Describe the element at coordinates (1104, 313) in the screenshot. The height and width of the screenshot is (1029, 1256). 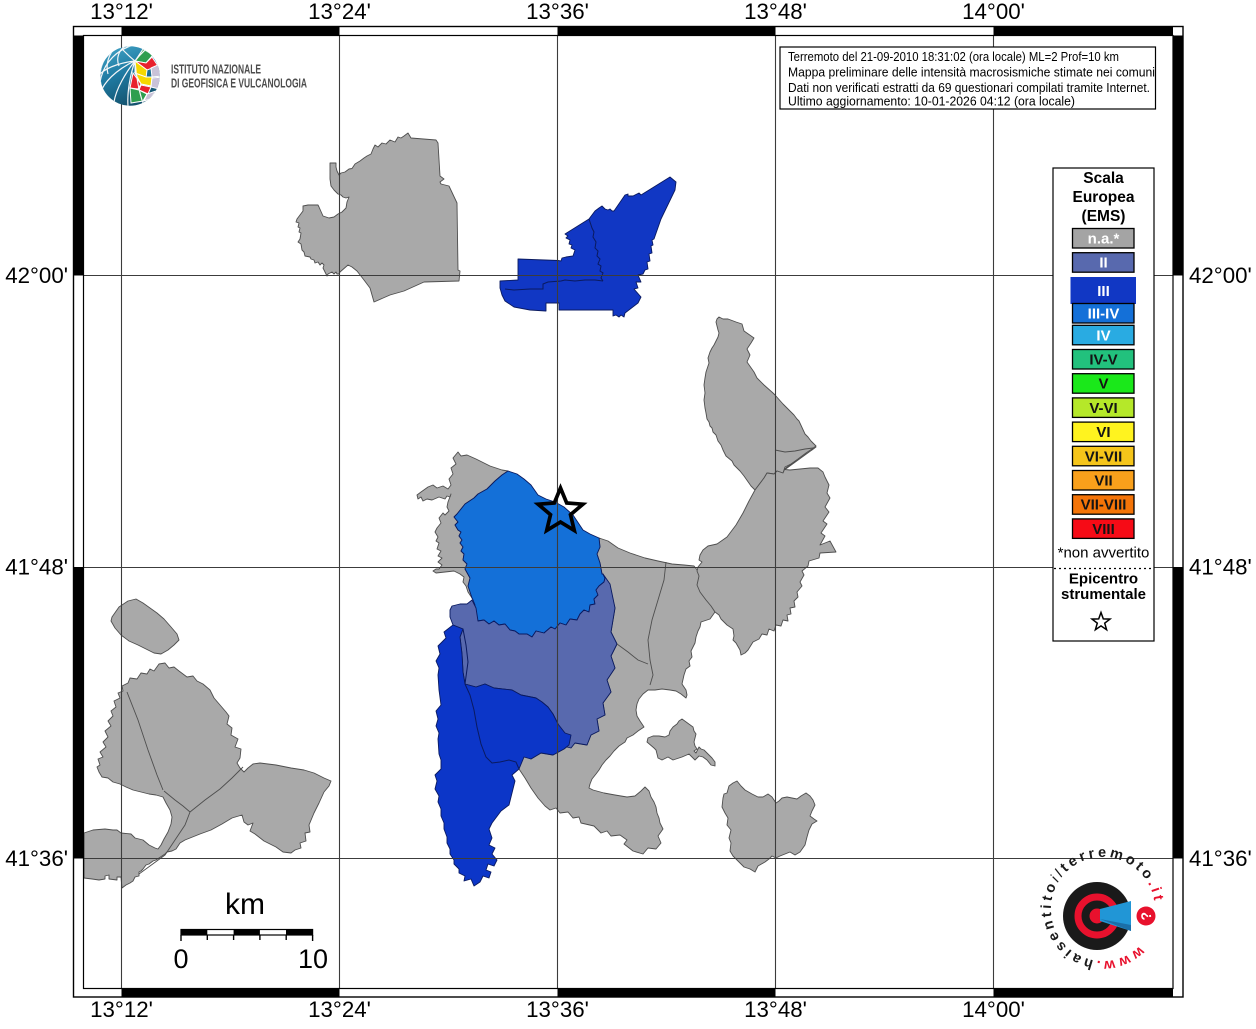
I see `svg-text: III-IV` at that location.